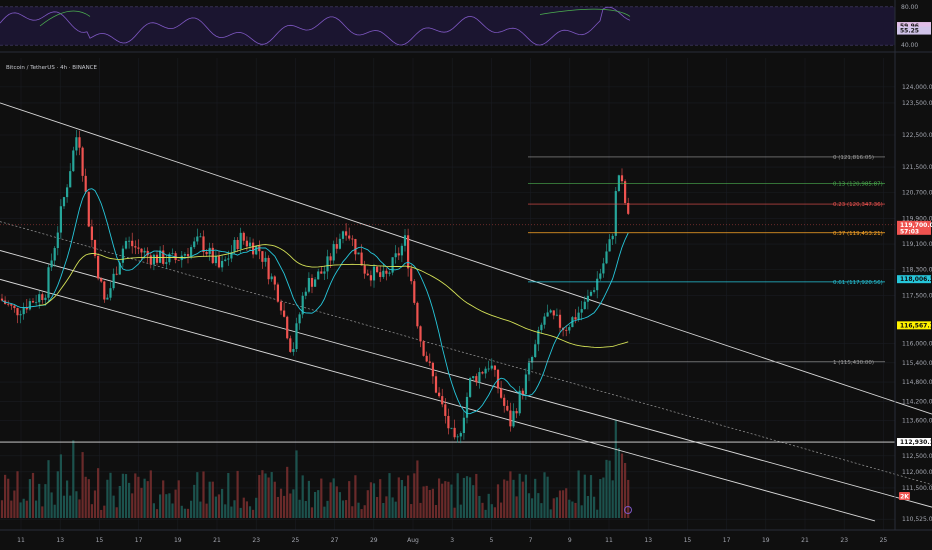 The width and height of the screenshot is (932, 550). Describe the element at coordinates (917, 519) in the screenshot. I see `price-tick-label: 110,525.00` at that location.